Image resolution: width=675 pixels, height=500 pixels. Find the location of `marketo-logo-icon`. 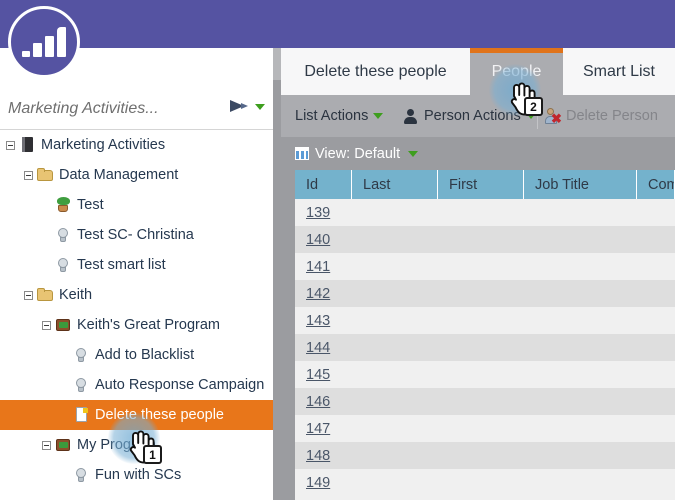

marketo-logo-icon is located at coordinates (44, 42).